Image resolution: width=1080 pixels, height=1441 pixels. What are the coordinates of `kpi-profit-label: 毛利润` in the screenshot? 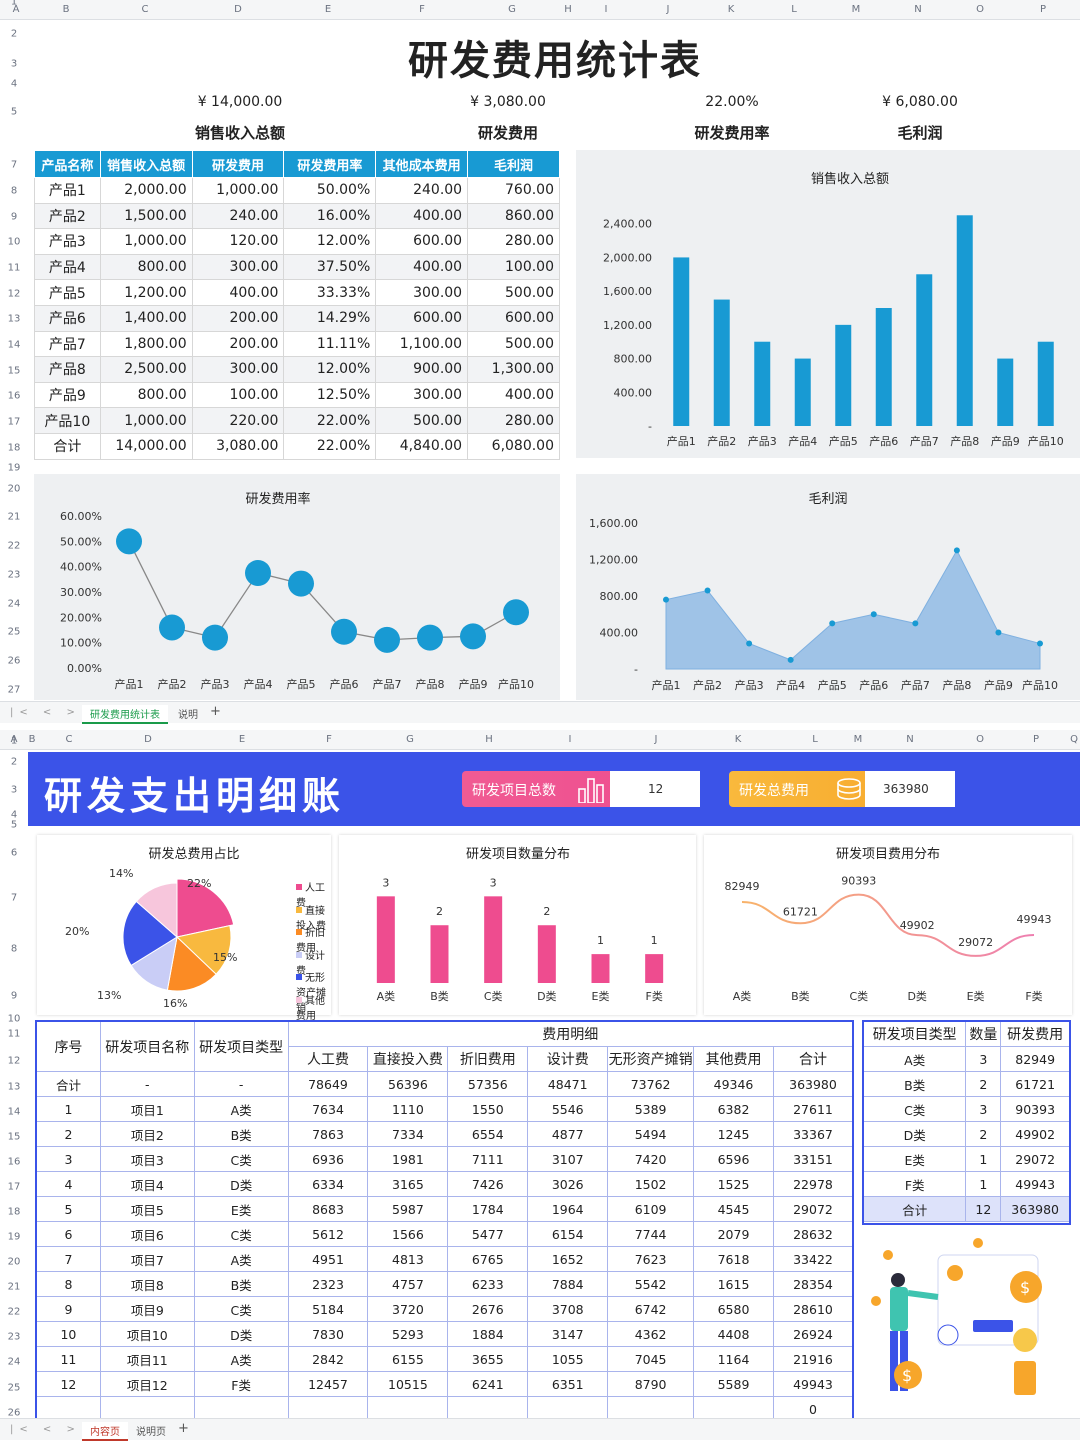 It's located at (920, 133).